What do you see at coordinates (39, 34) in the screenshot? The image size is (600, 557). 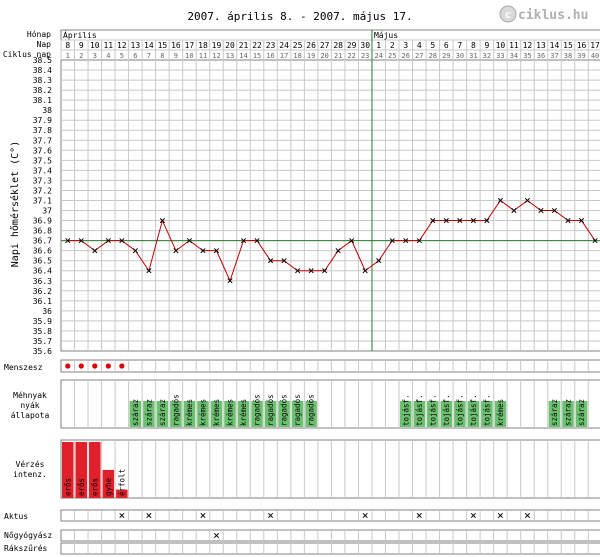 I see `label-month: Hónap` at bounding box center [39, 34].